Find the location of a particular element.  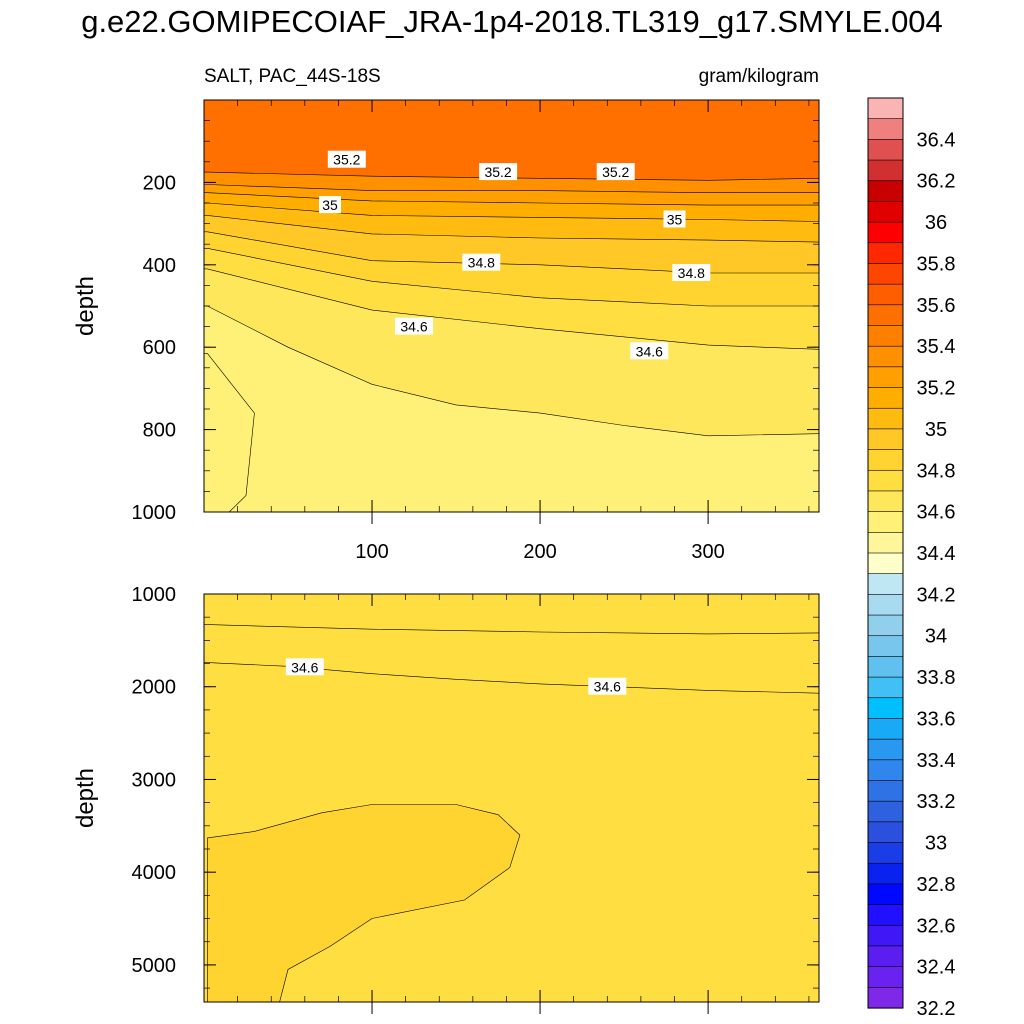

top-y-axis-label: depth is located at coordinates (85, 306).